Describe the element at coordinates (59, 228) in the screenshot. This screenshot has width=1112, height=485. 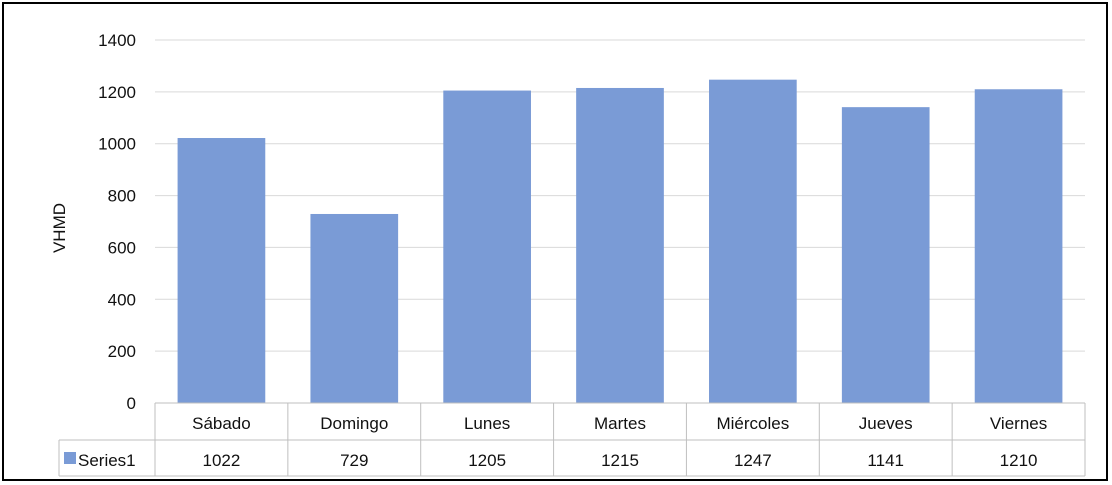
I see `y-axis-label: VHMD` at that location.